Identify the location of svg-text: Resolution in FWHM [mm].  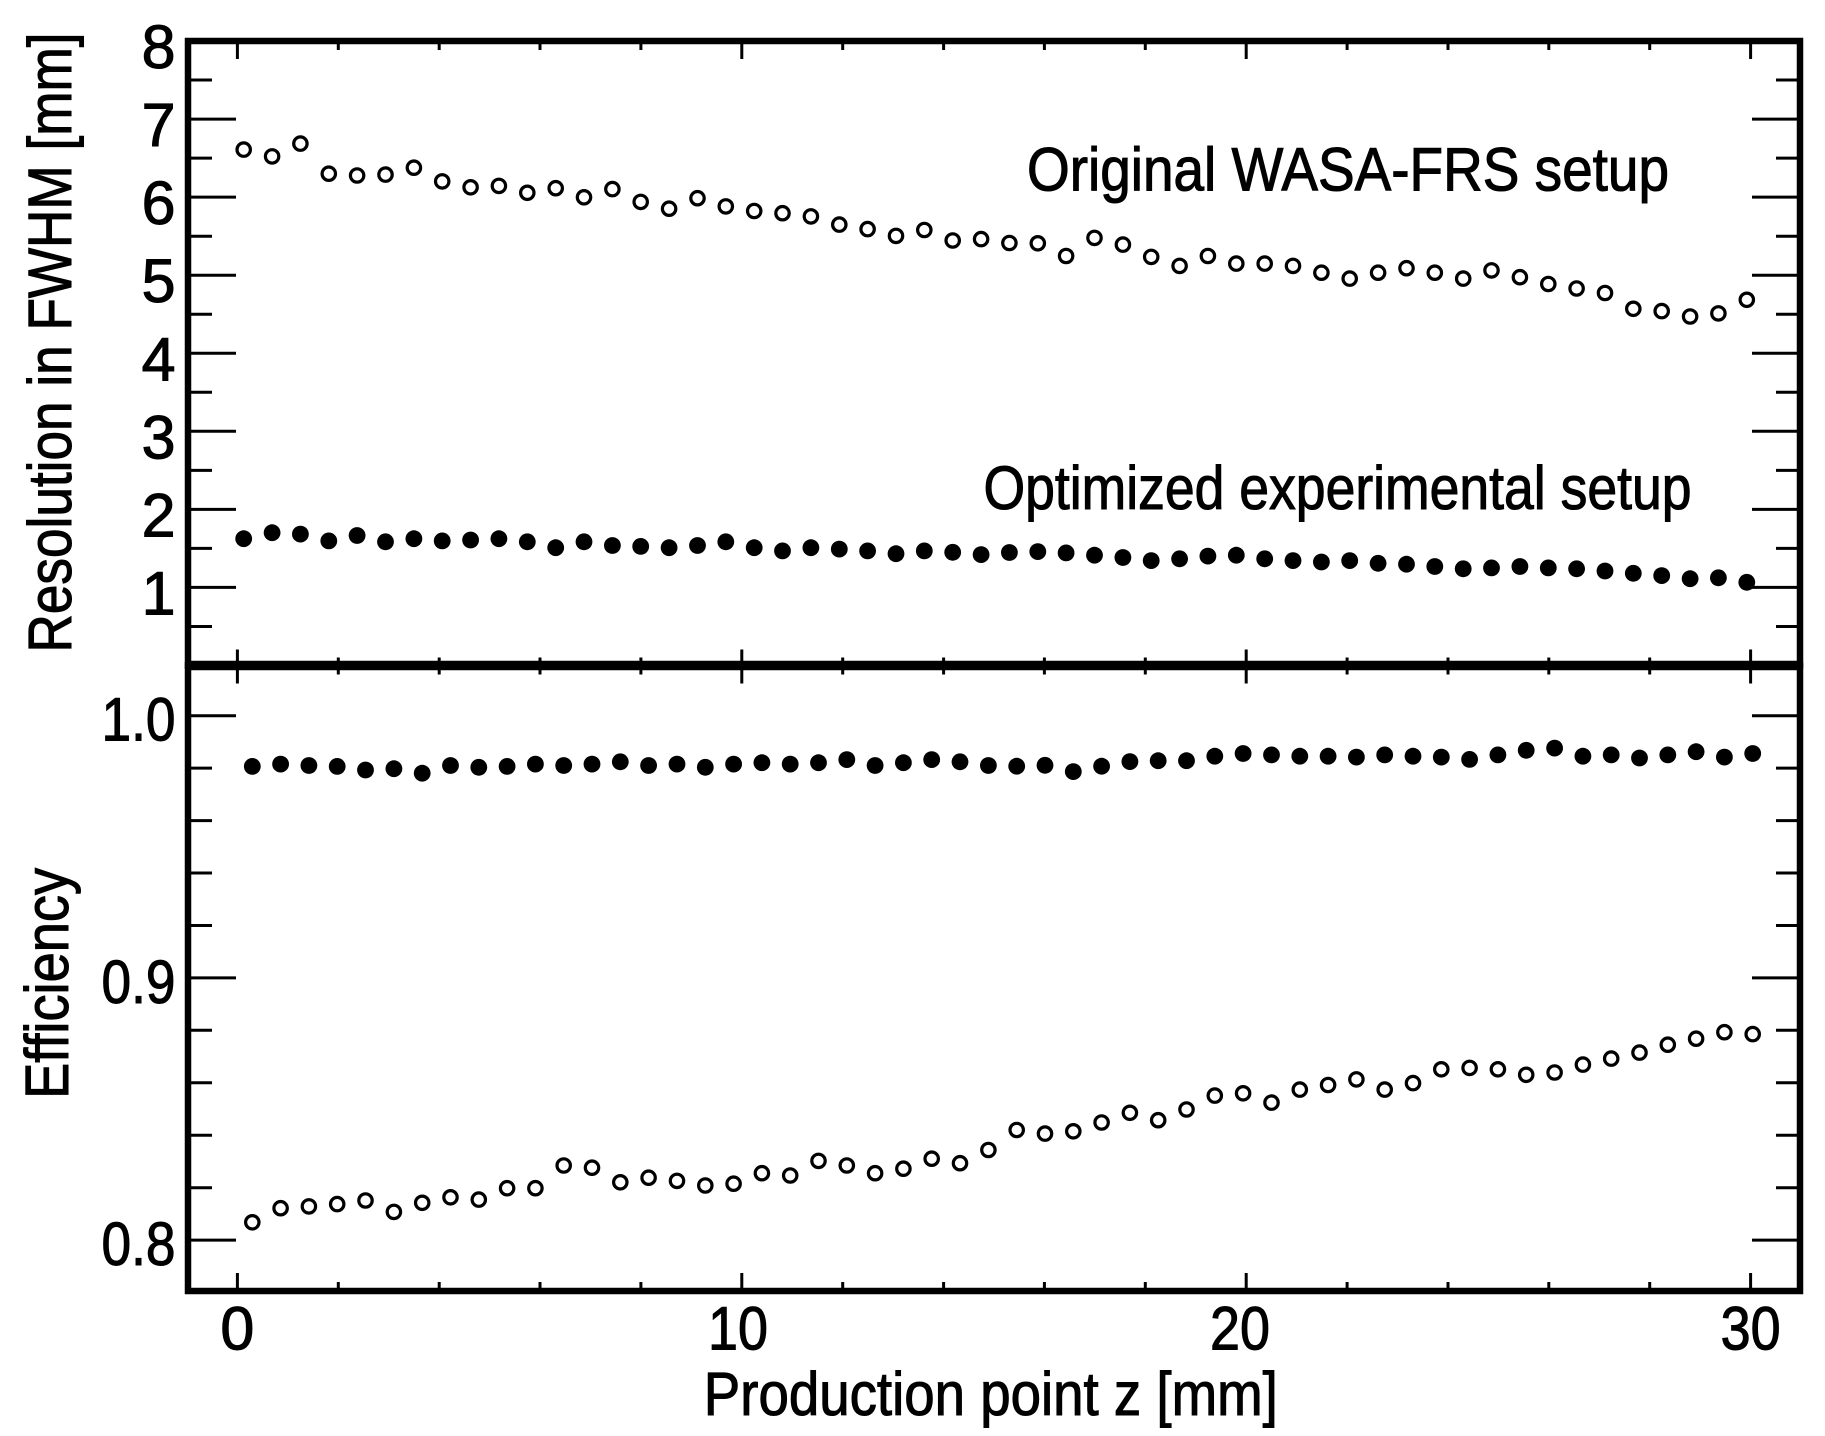
(50, 343).